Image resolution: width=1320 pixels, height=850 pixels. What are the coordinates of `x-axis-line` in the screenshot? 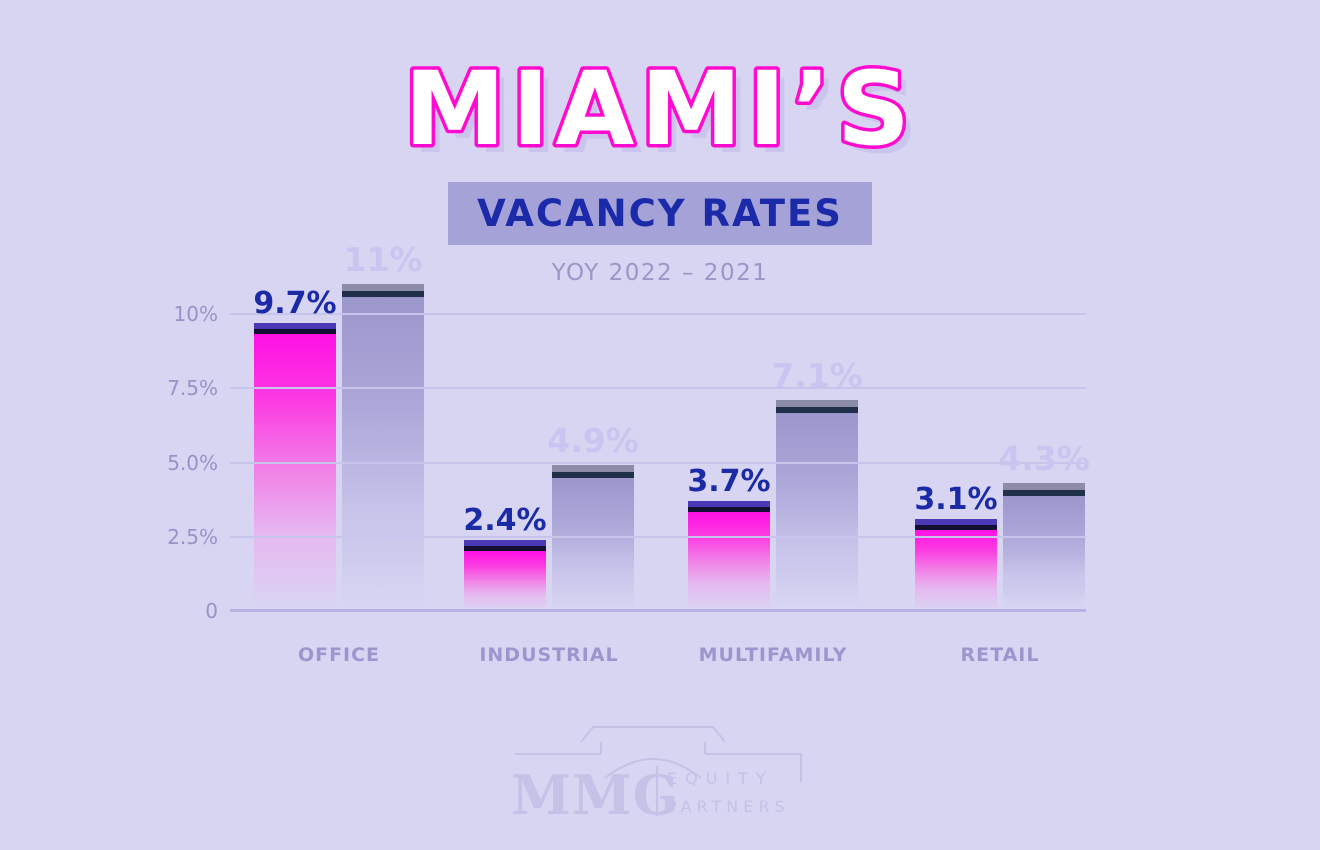 It's located at (658, 610).